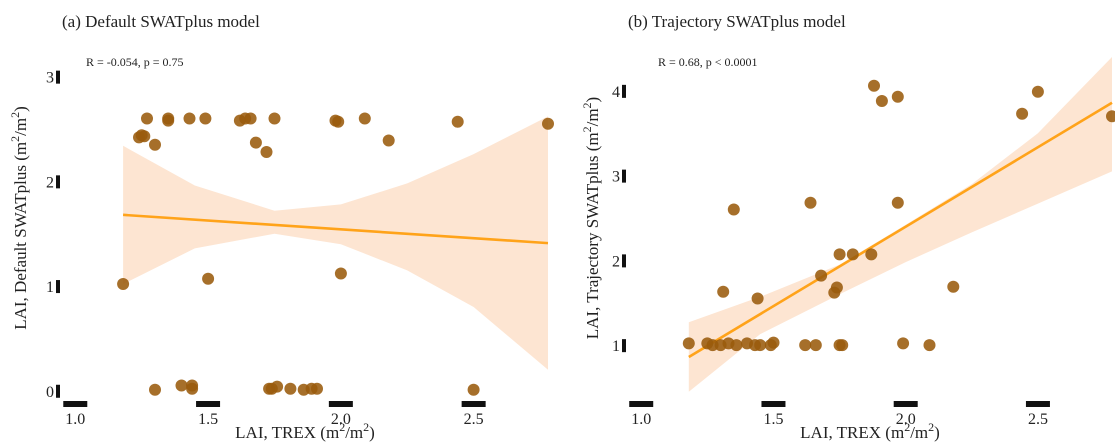 This screenshot has height=446, width=1115. I want to click on y-axis-label: LAI, Default SWATplus (m2/m2), so click(19, 218).